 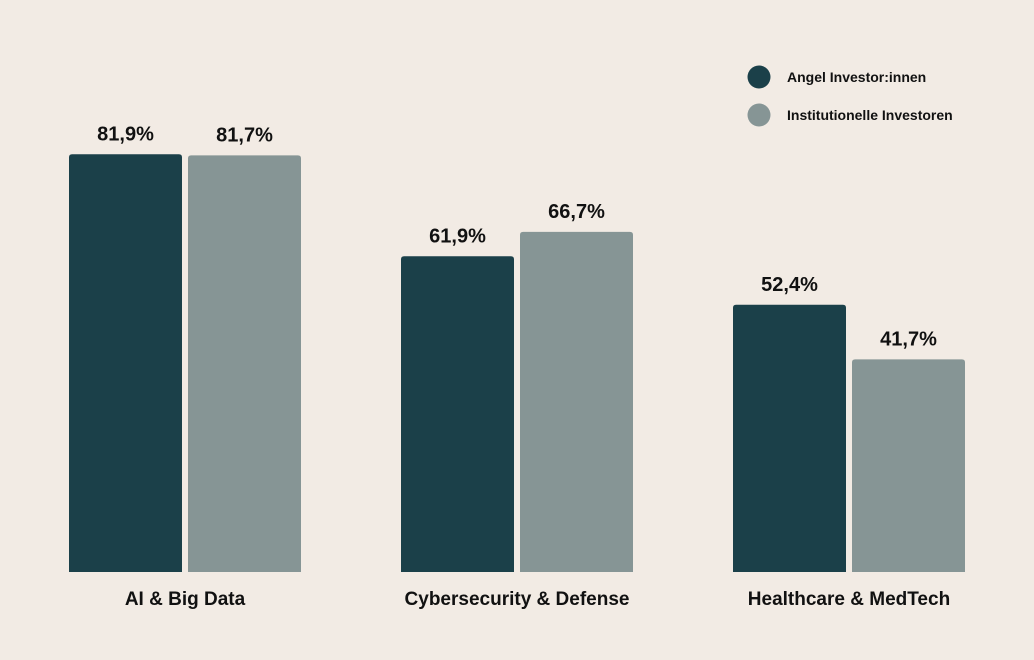 I want to click on legend-label-series-2: Institutionelle Investoren, so click(x=870, y=115).